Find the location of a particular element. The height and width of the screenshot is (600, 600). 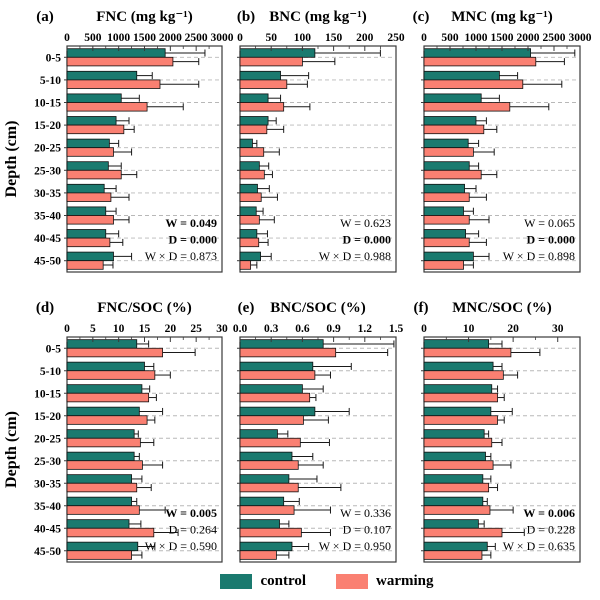

stats-line-a: W × D = 0.873 is located at coordinates (181, 256).